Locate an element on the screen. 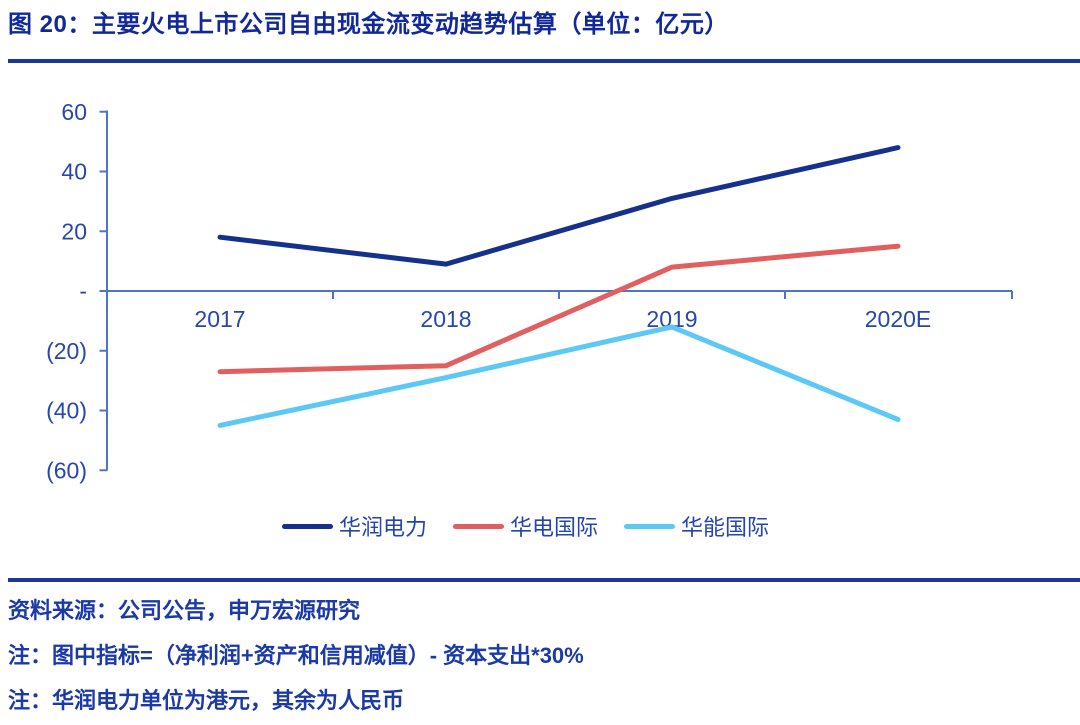  legend-line-swatch-crp is located at coordinates (307, 526).